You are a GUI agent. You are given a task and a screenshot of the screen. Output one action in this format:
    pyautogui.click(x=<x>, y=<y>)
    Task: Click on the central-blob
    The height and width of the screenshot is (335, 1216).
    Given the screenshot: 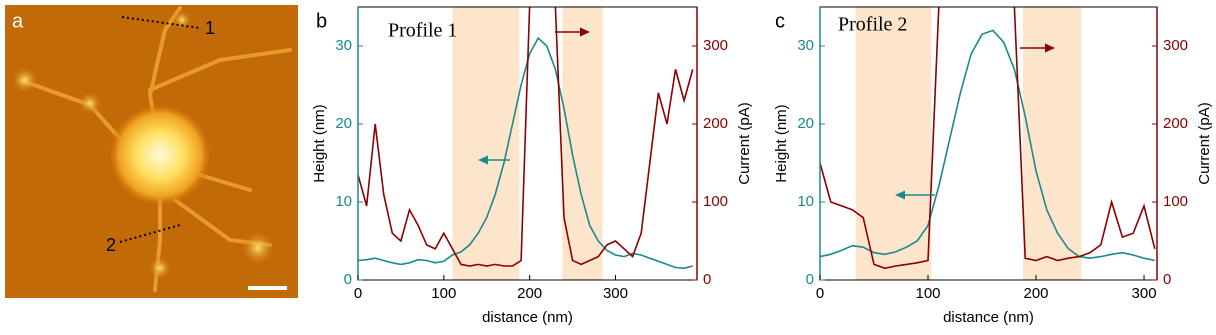 What is the action you would take?
    pyautogui.click(x=160, y=155)
    